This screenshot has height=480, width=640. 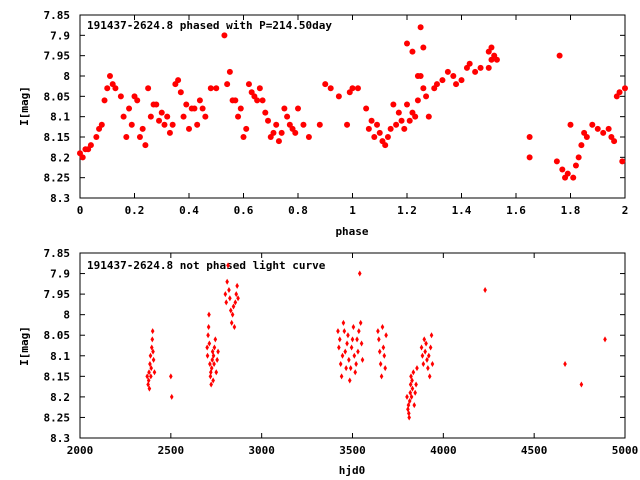 What do you see at coordinates (24, 106) in the screenshot?
I see `y-axis-title: I[mag]` at bounding box center [24, 106].